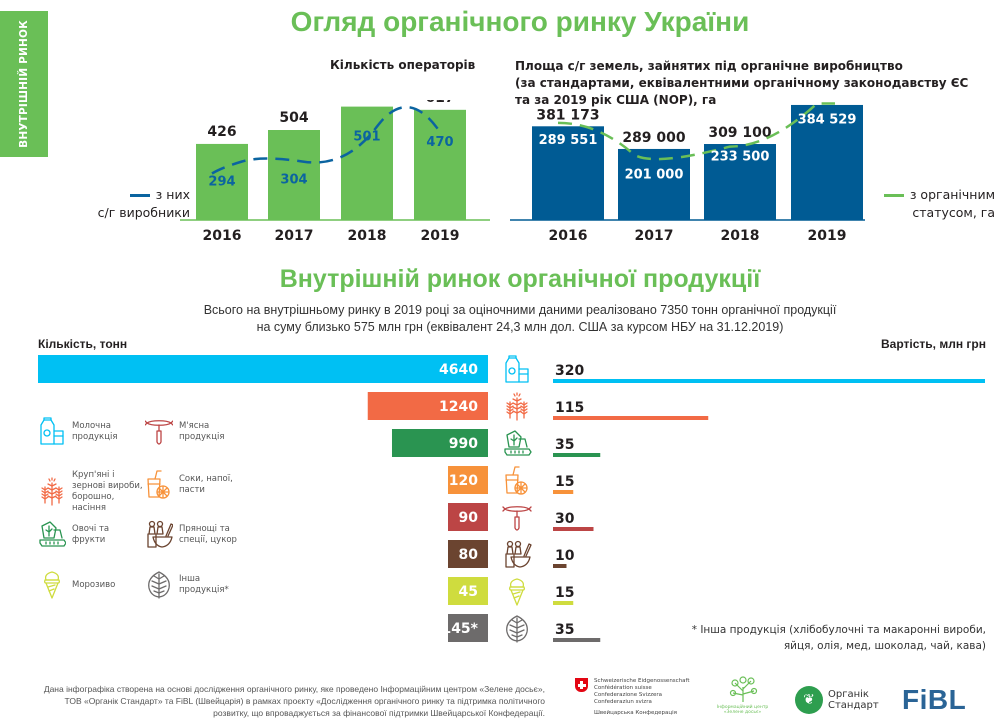 The height and width of the screenshot is (720, 1000). I want to click on chart-row: 90 30, so click(521, 517).